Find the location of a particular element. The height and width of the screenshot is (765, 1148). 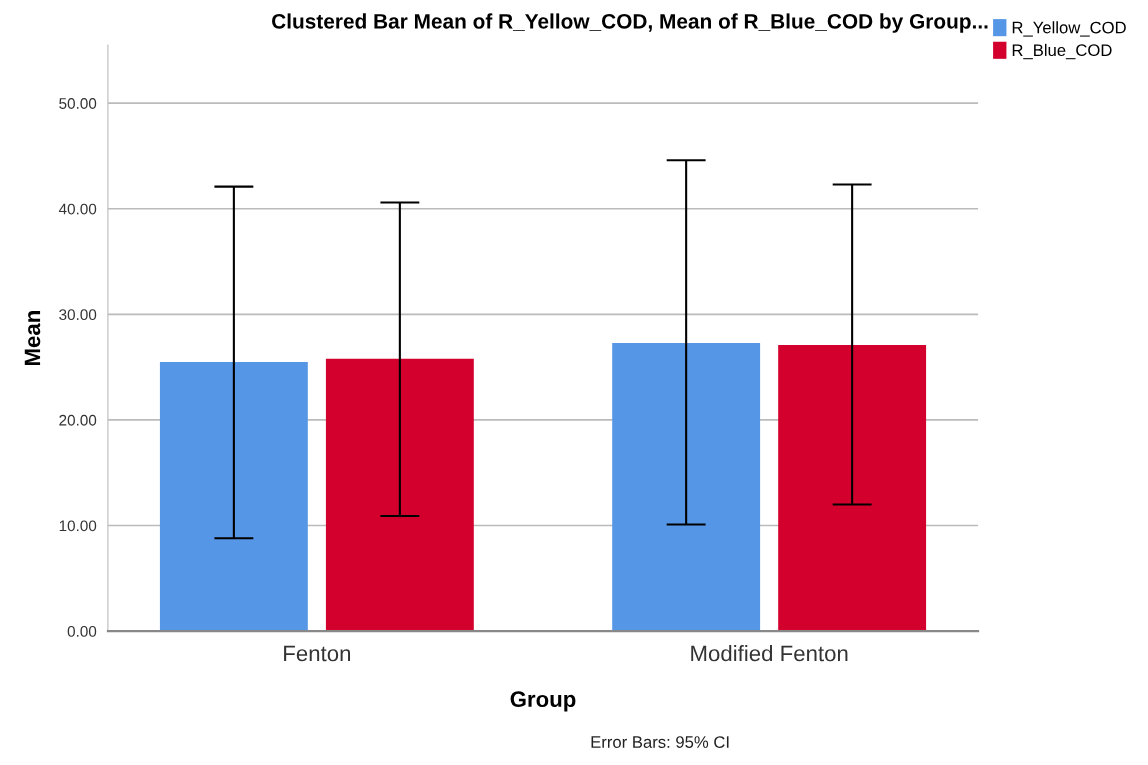

x-tick-label: Modified Fenton is located at coordinates (769, 653).